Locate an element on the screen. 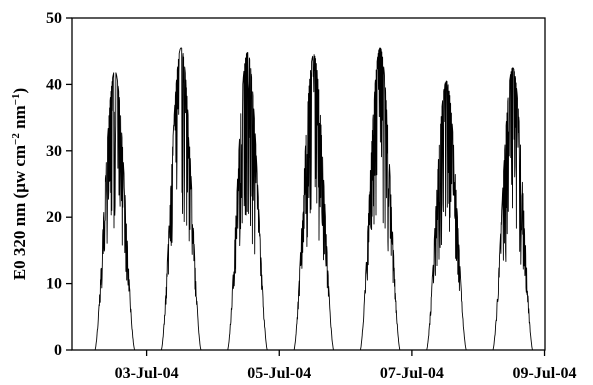  y-tick-label-20: 20 is located at coordinates (54, 217).